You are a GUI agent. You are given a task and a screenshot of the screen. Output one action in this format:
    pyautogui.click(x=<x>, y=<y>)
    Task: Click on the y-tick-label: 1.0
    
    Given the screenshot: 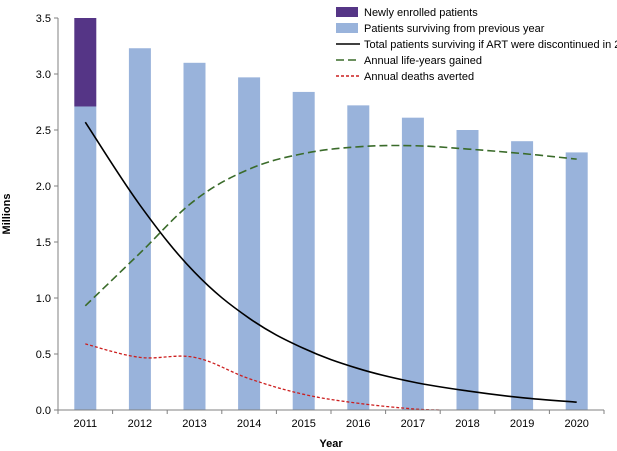 What is the action you would take?
    pyautogui.click(x=43, y=299)
    